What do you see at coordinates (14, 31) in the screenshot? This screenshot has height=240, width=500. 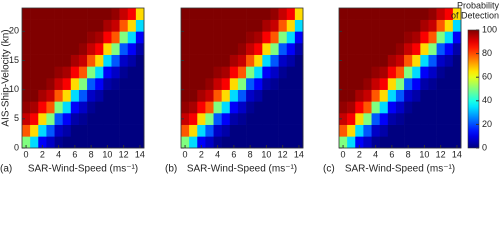 I see `y-tick-label: 20` at bounding box center [14, 31].